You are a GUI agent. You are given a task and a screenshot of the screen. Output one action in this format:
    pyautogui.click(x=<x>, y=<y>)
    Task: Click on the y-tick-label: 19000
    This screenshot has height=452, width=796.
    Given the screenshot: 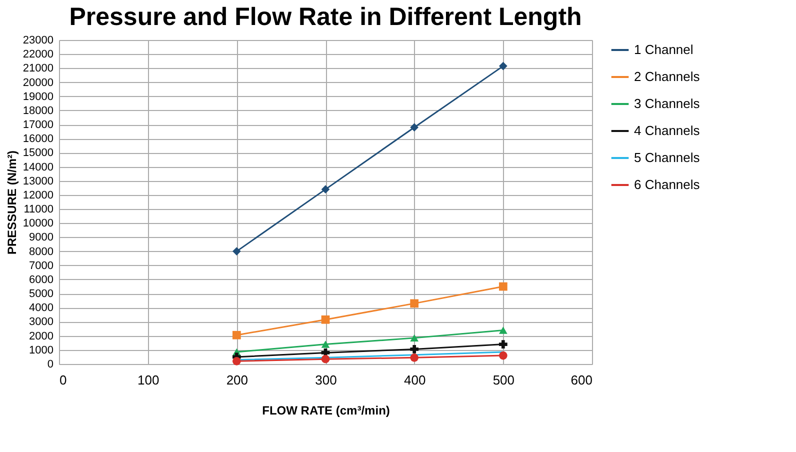 What is the action you would take?
    pyautogui.click(x=38, y=96)
    